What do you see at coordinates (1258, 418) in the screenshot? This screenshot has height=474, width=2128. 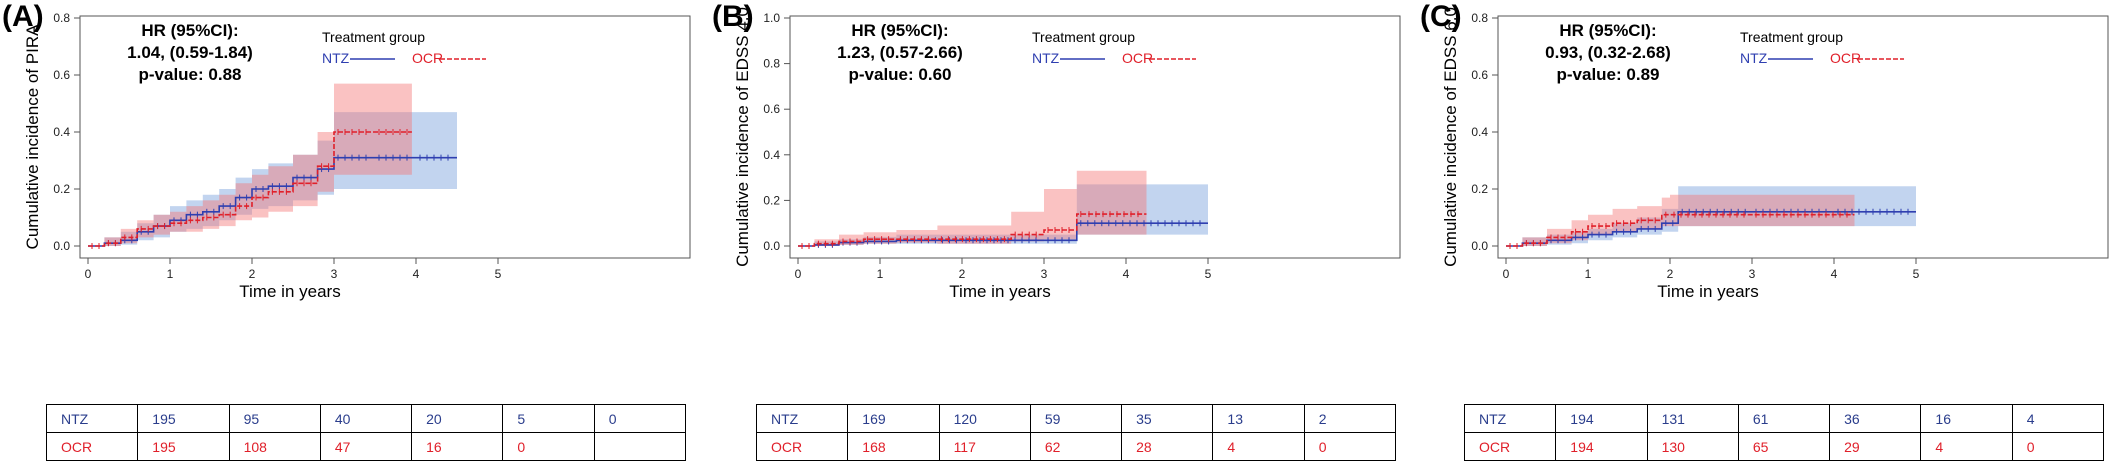 I see `risk-cell: 13` at bounding box center [1258, 418].